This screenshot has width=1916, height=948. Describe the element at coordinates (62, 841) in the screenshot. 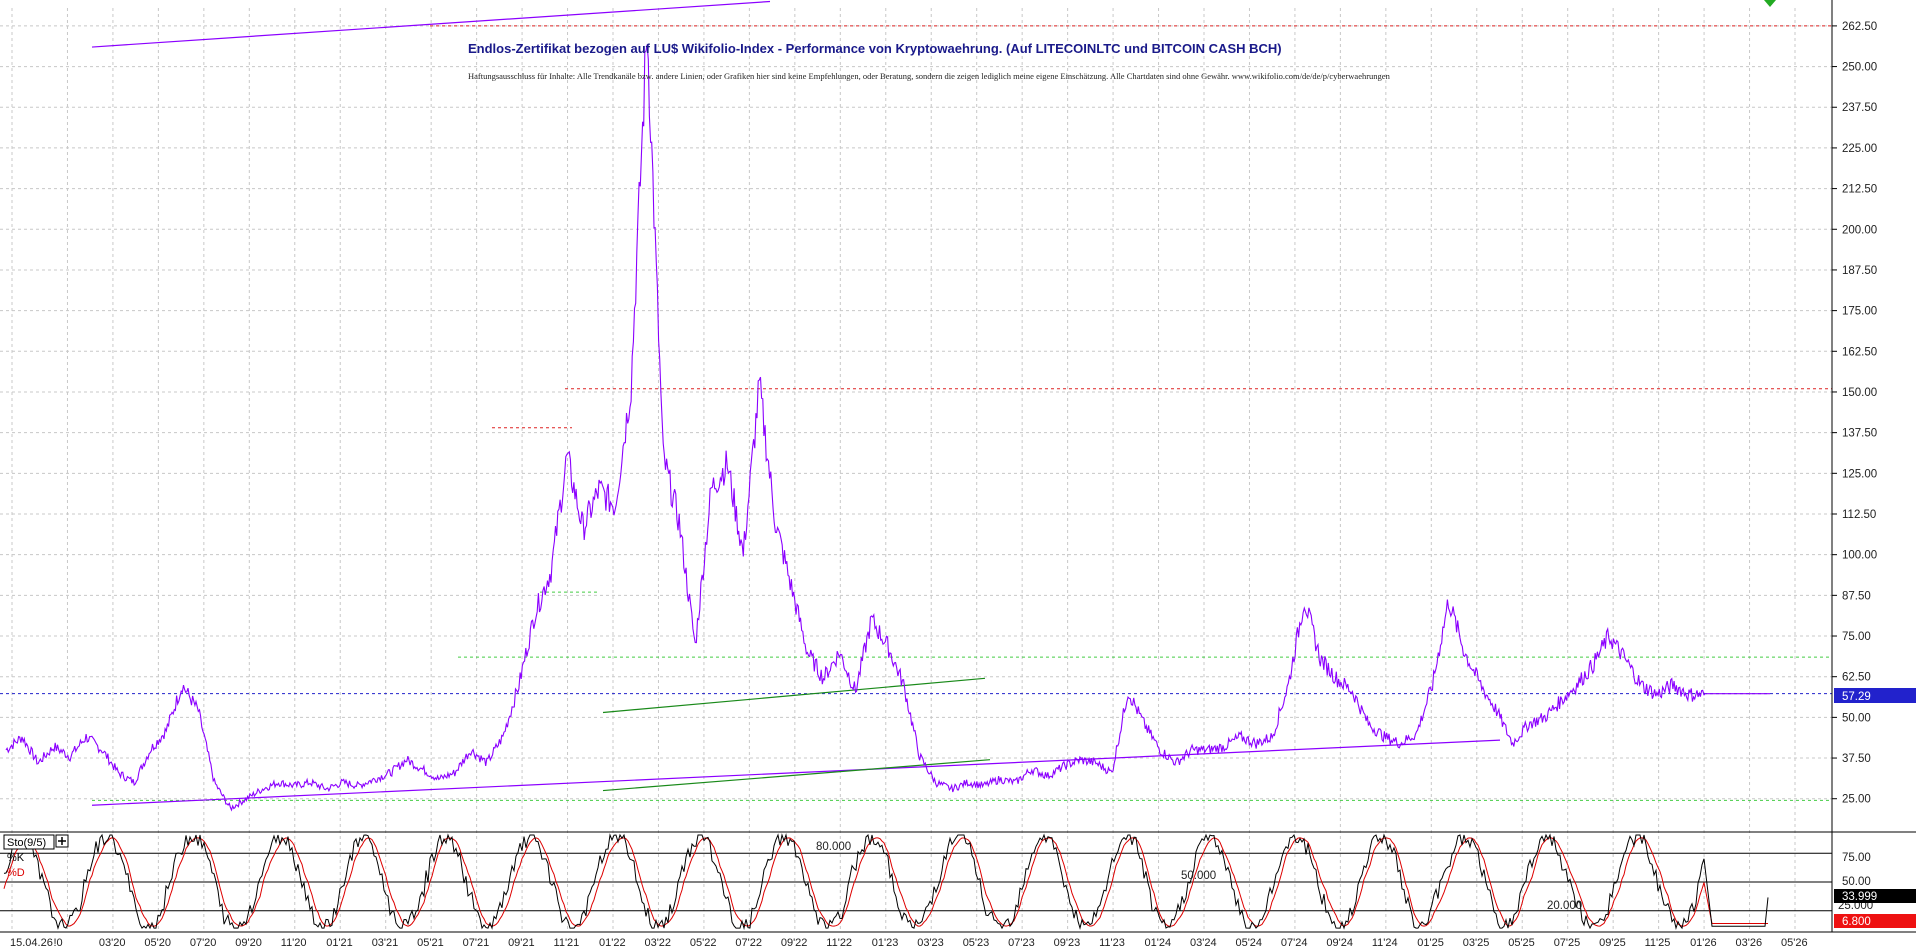

I see `plus-icon` at that location.